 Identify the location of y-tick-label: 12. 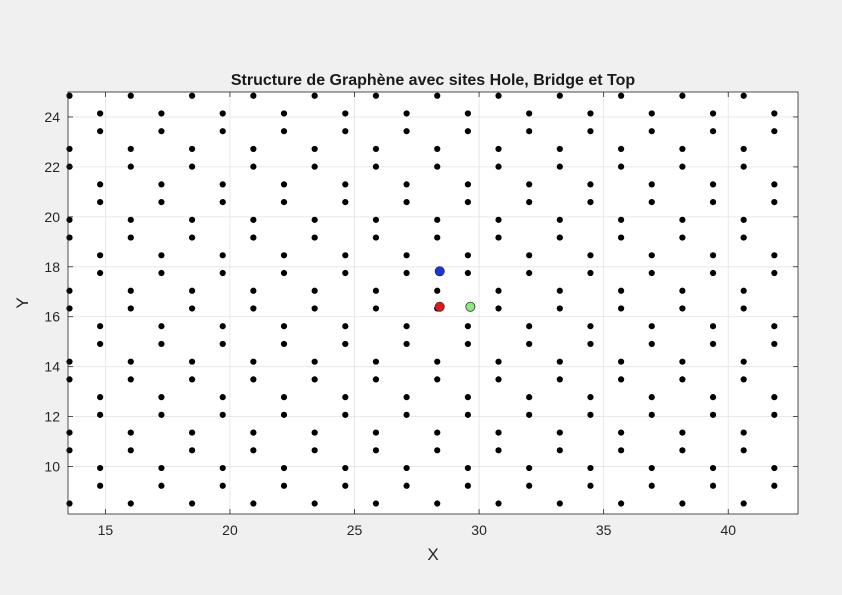
(52, 417).